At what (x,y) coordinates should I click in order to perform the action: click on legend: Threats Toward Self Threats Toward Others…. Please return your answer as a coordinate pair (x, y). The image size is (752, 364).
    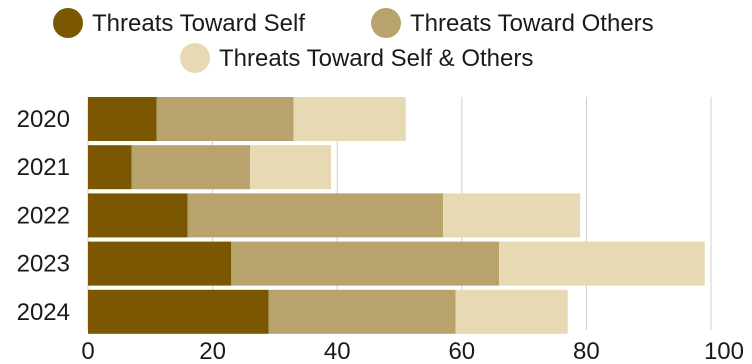
    Looking at the image, I should click on (353, 40).